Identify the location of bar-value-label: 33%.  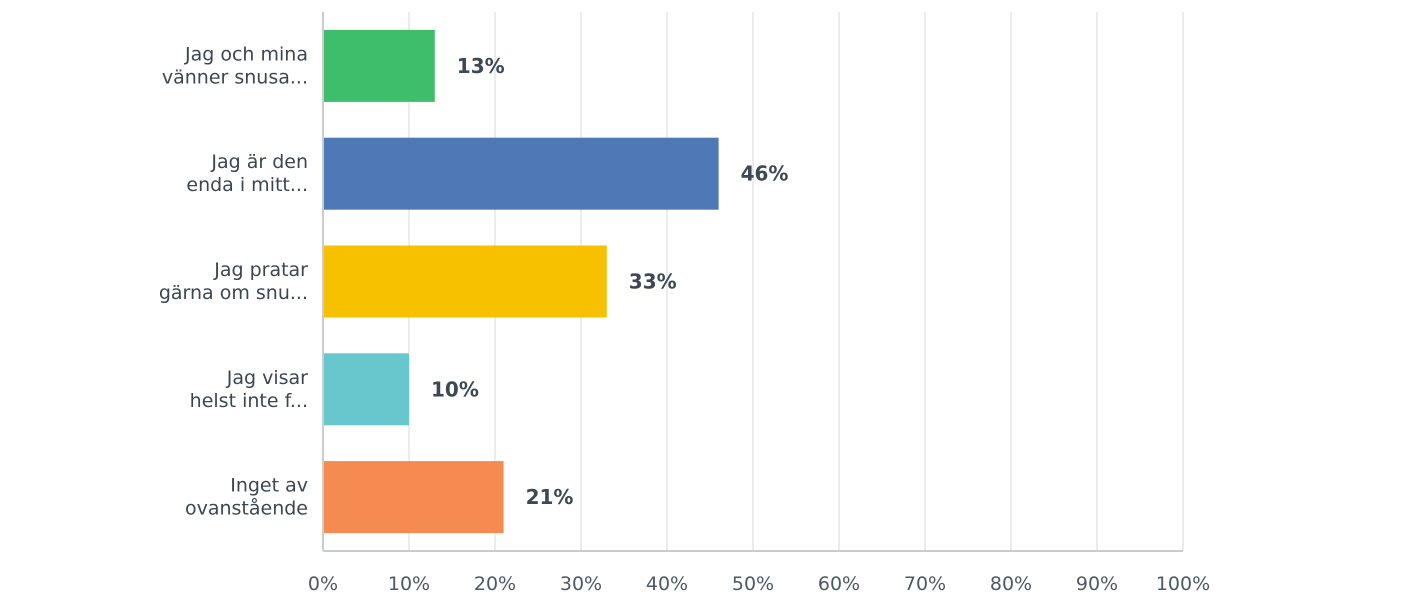
(653, 282).